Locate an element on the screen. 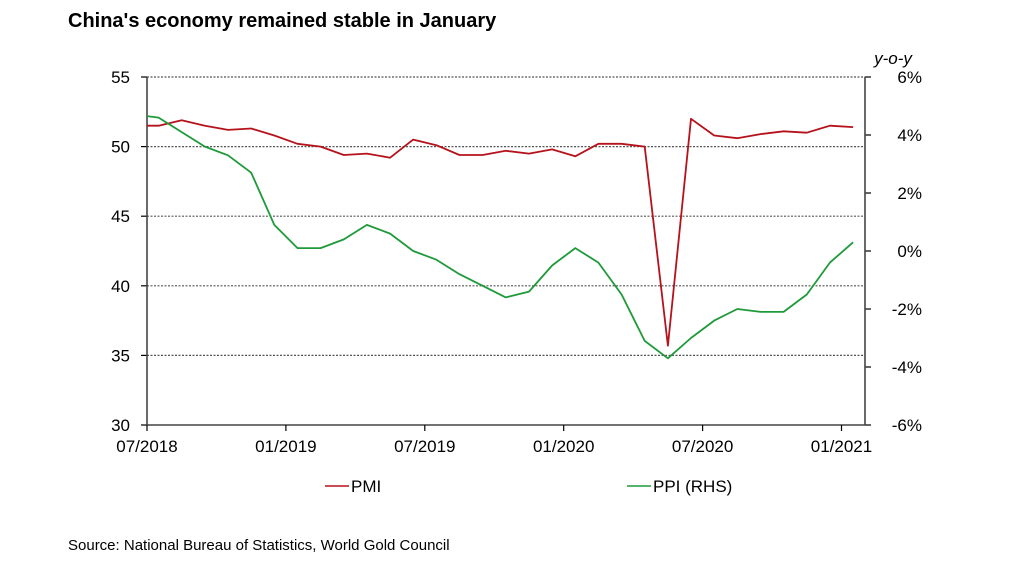  x-axis-tick-label: 01/2019 is located at coordinates (285, 446).